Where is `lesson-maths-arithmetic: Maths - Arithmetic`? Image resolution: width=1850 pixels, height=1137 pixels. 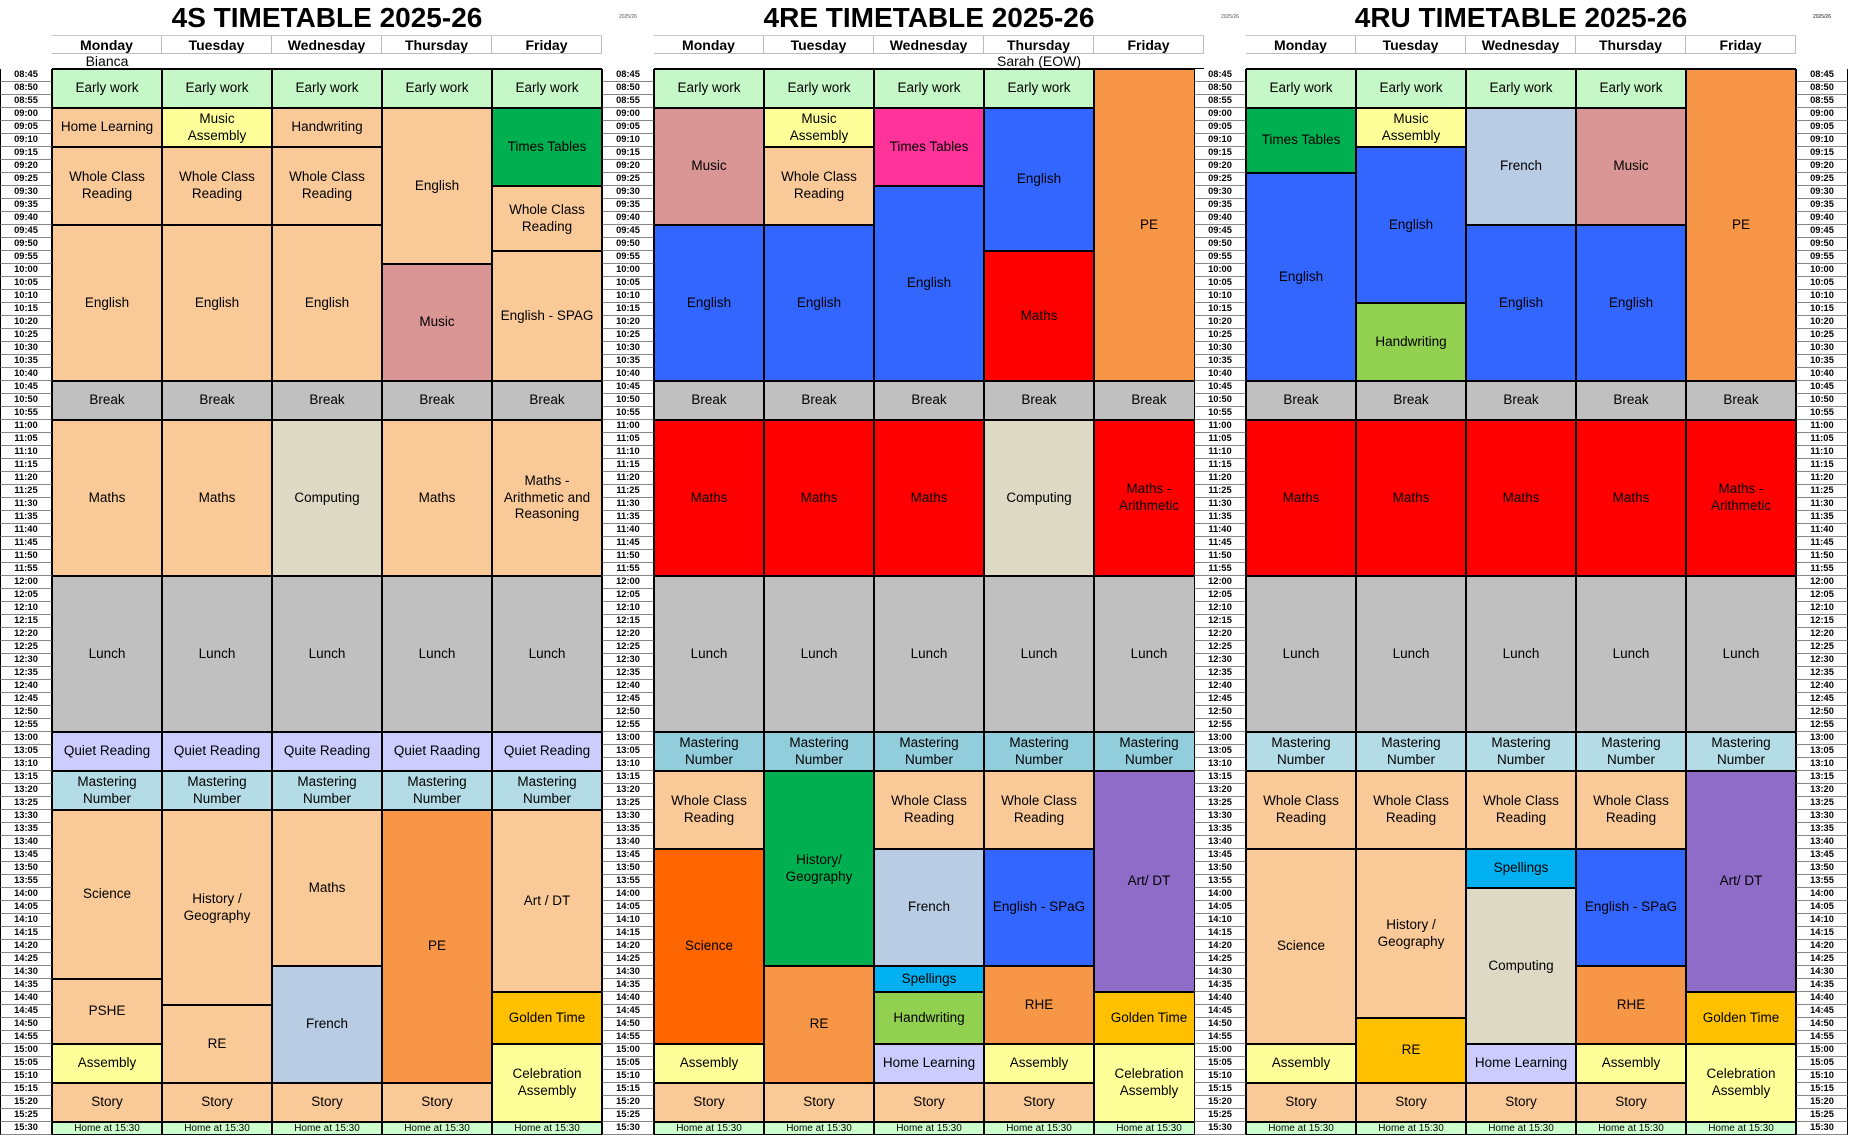 lesson-maths-arithmetic: Maths - Arithmetic is located at coordinates (1149, 498).